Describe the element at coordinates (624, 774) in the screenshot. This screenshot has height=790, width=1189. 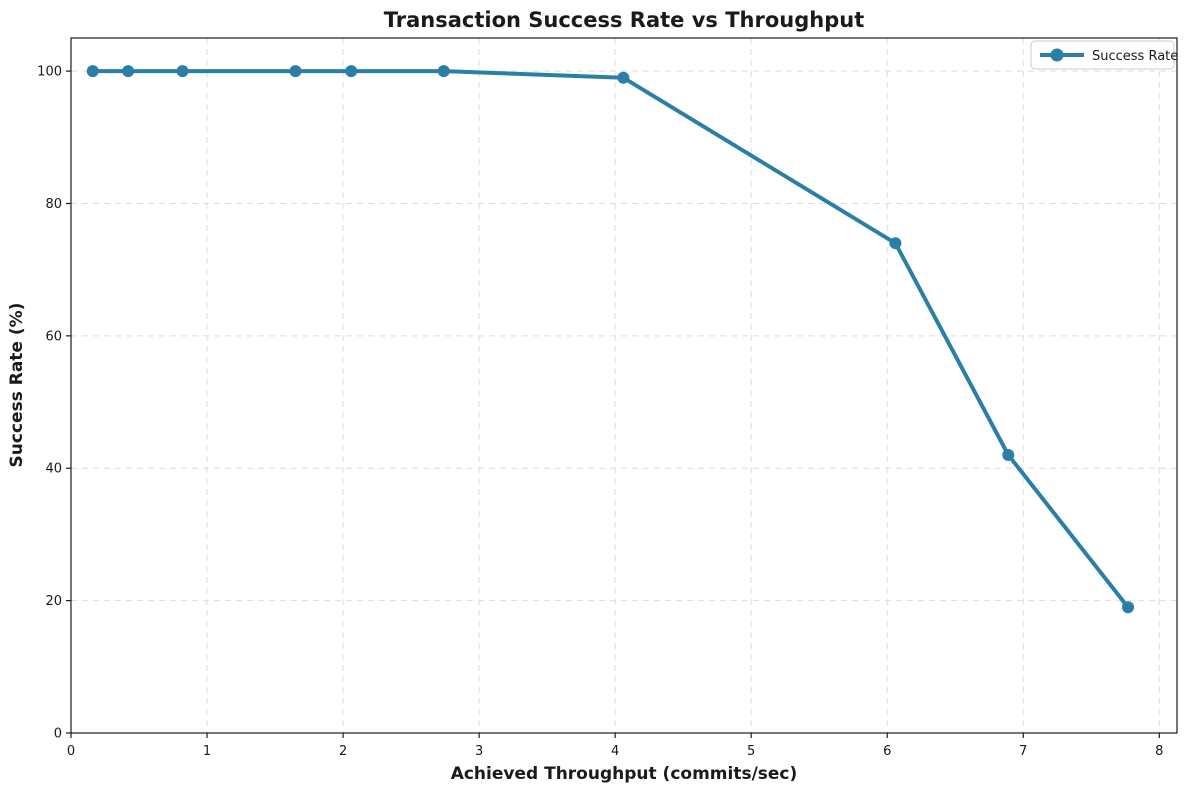
I see `x-axis-label: Achieved Throughput (commits/sec)` at that location.